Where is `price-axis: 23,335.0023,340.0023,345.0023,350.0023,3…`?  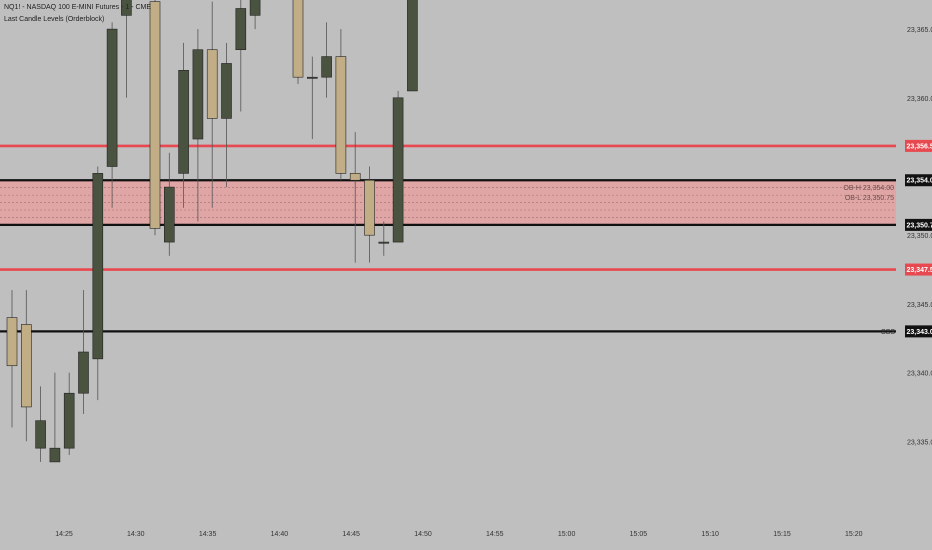
price-axis: 23,335.0023,340.0023,345.0023,350.0023,3… is located at coordinates (919, 236).